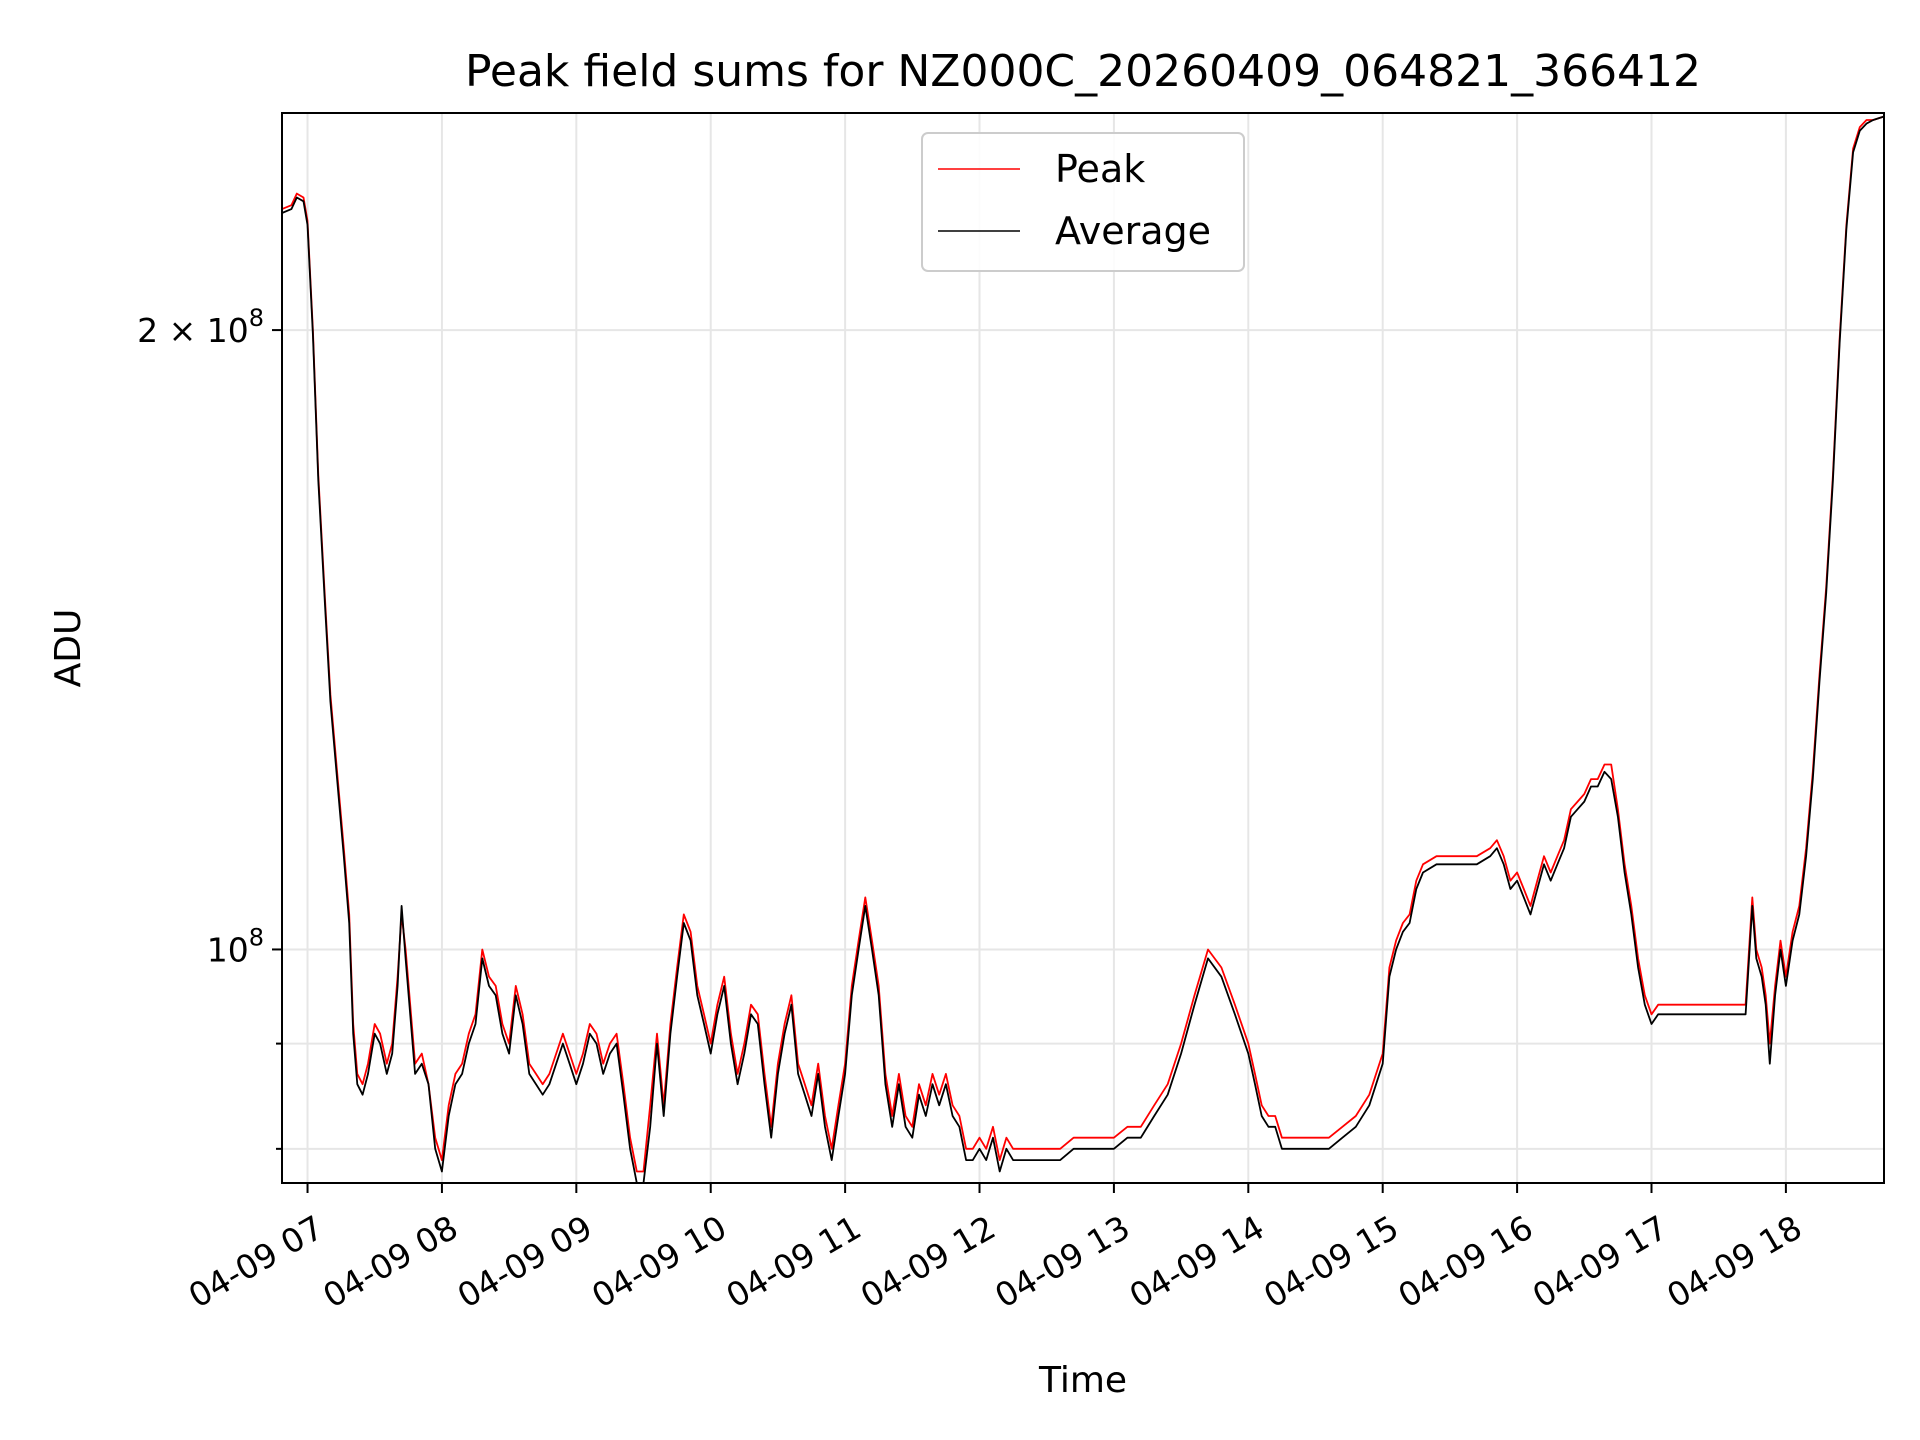 This screenshot has height=1440, width=1920. I want to click on legend: Peak Average, so click(1083, 202).